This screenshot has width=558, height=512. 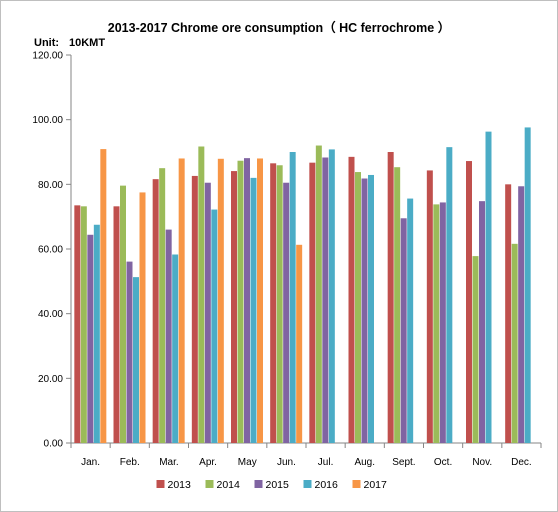 I want to click on bar-2014-feb, so click(x=123, y=314).